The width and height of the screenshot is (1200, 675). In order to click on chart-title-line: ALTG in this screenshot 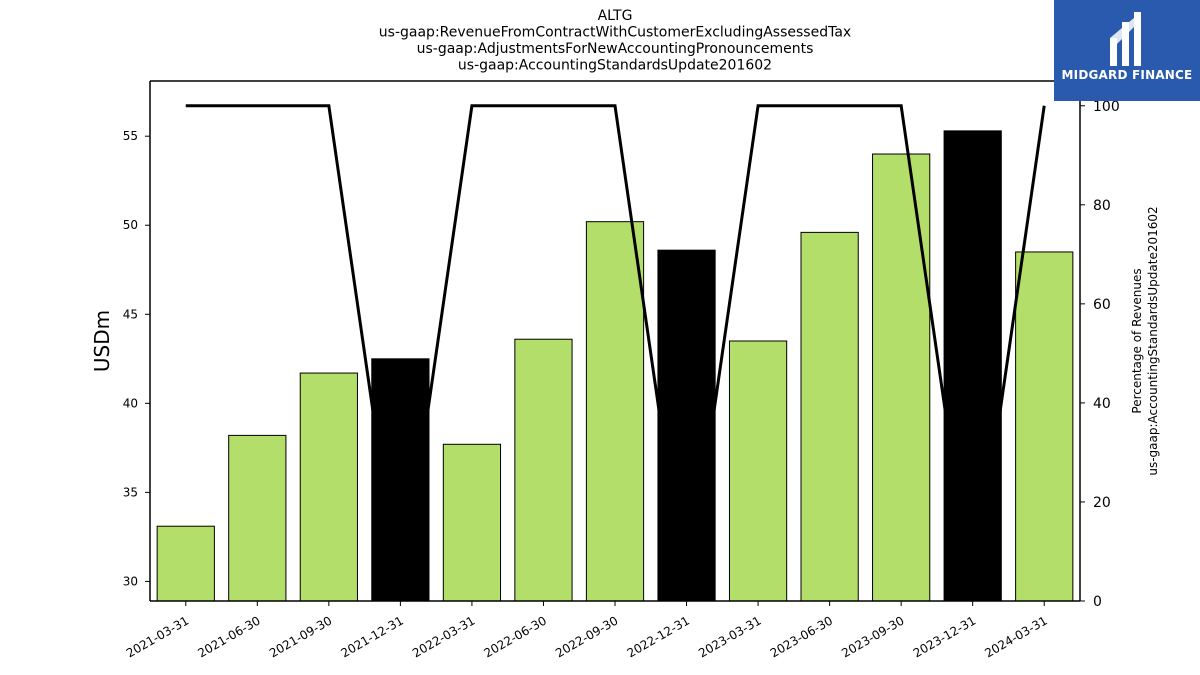, I will do `click(615, 16)`.